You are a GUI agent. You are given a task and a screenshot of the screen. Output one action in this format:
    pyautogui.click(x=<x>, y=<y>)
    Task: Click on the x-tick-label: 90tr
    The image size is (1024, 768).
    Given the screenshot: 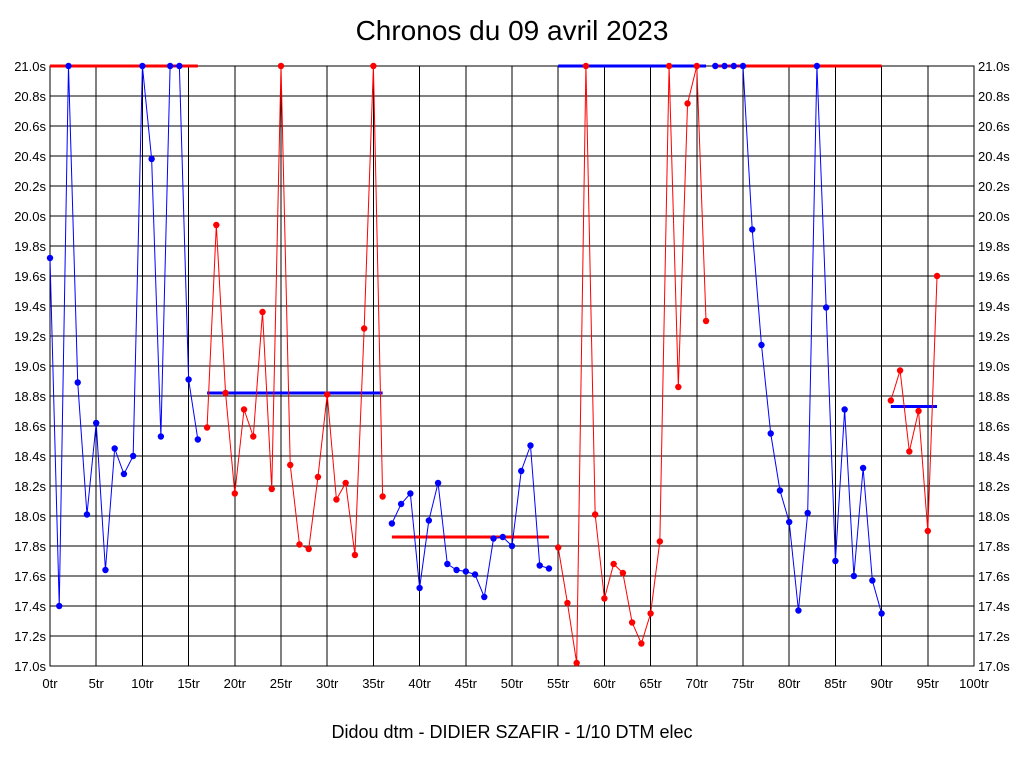 What is the action you would take?
    pyautogui.click(x=881, y=683)
    